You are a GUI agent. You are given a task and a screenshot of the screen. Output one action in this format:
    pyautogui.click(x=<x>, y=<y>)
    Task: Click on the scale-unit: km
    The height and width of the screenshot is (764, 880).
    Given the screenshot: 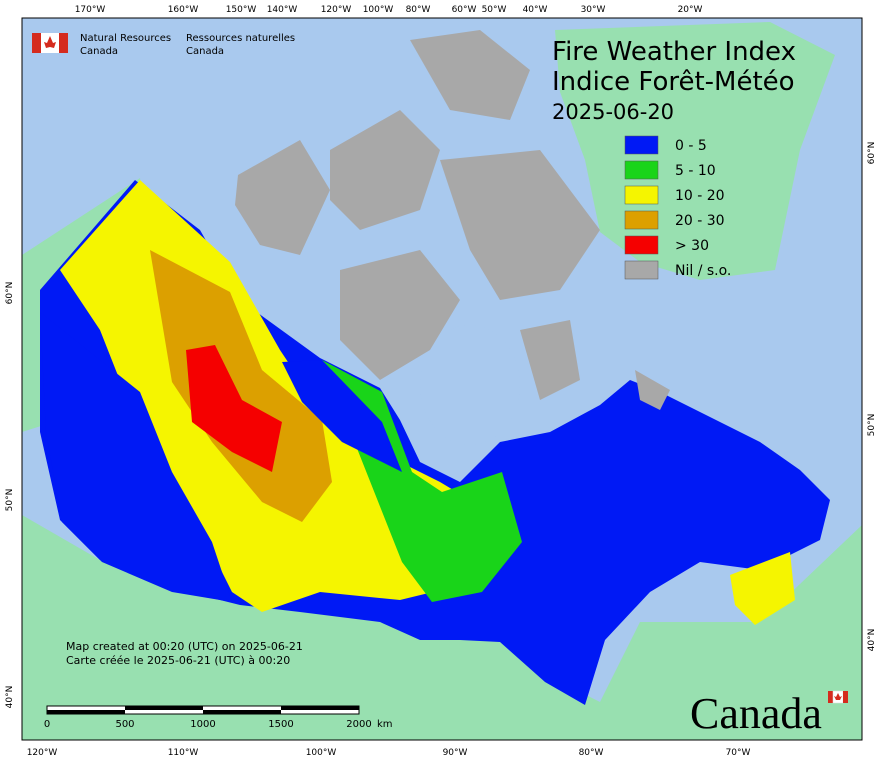 What is the action you would take?
    pyautogui.click(x=385, y=724)
    